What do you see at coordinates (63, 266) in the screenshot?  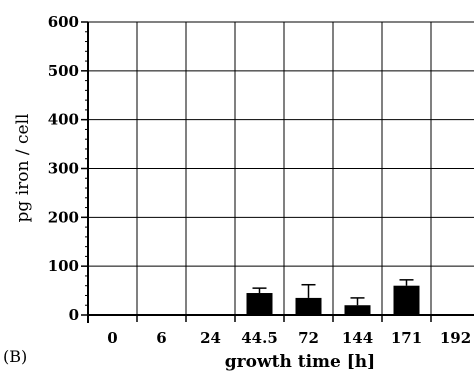 I see `y-tick-label: 100` at bounding box center [63, 266].